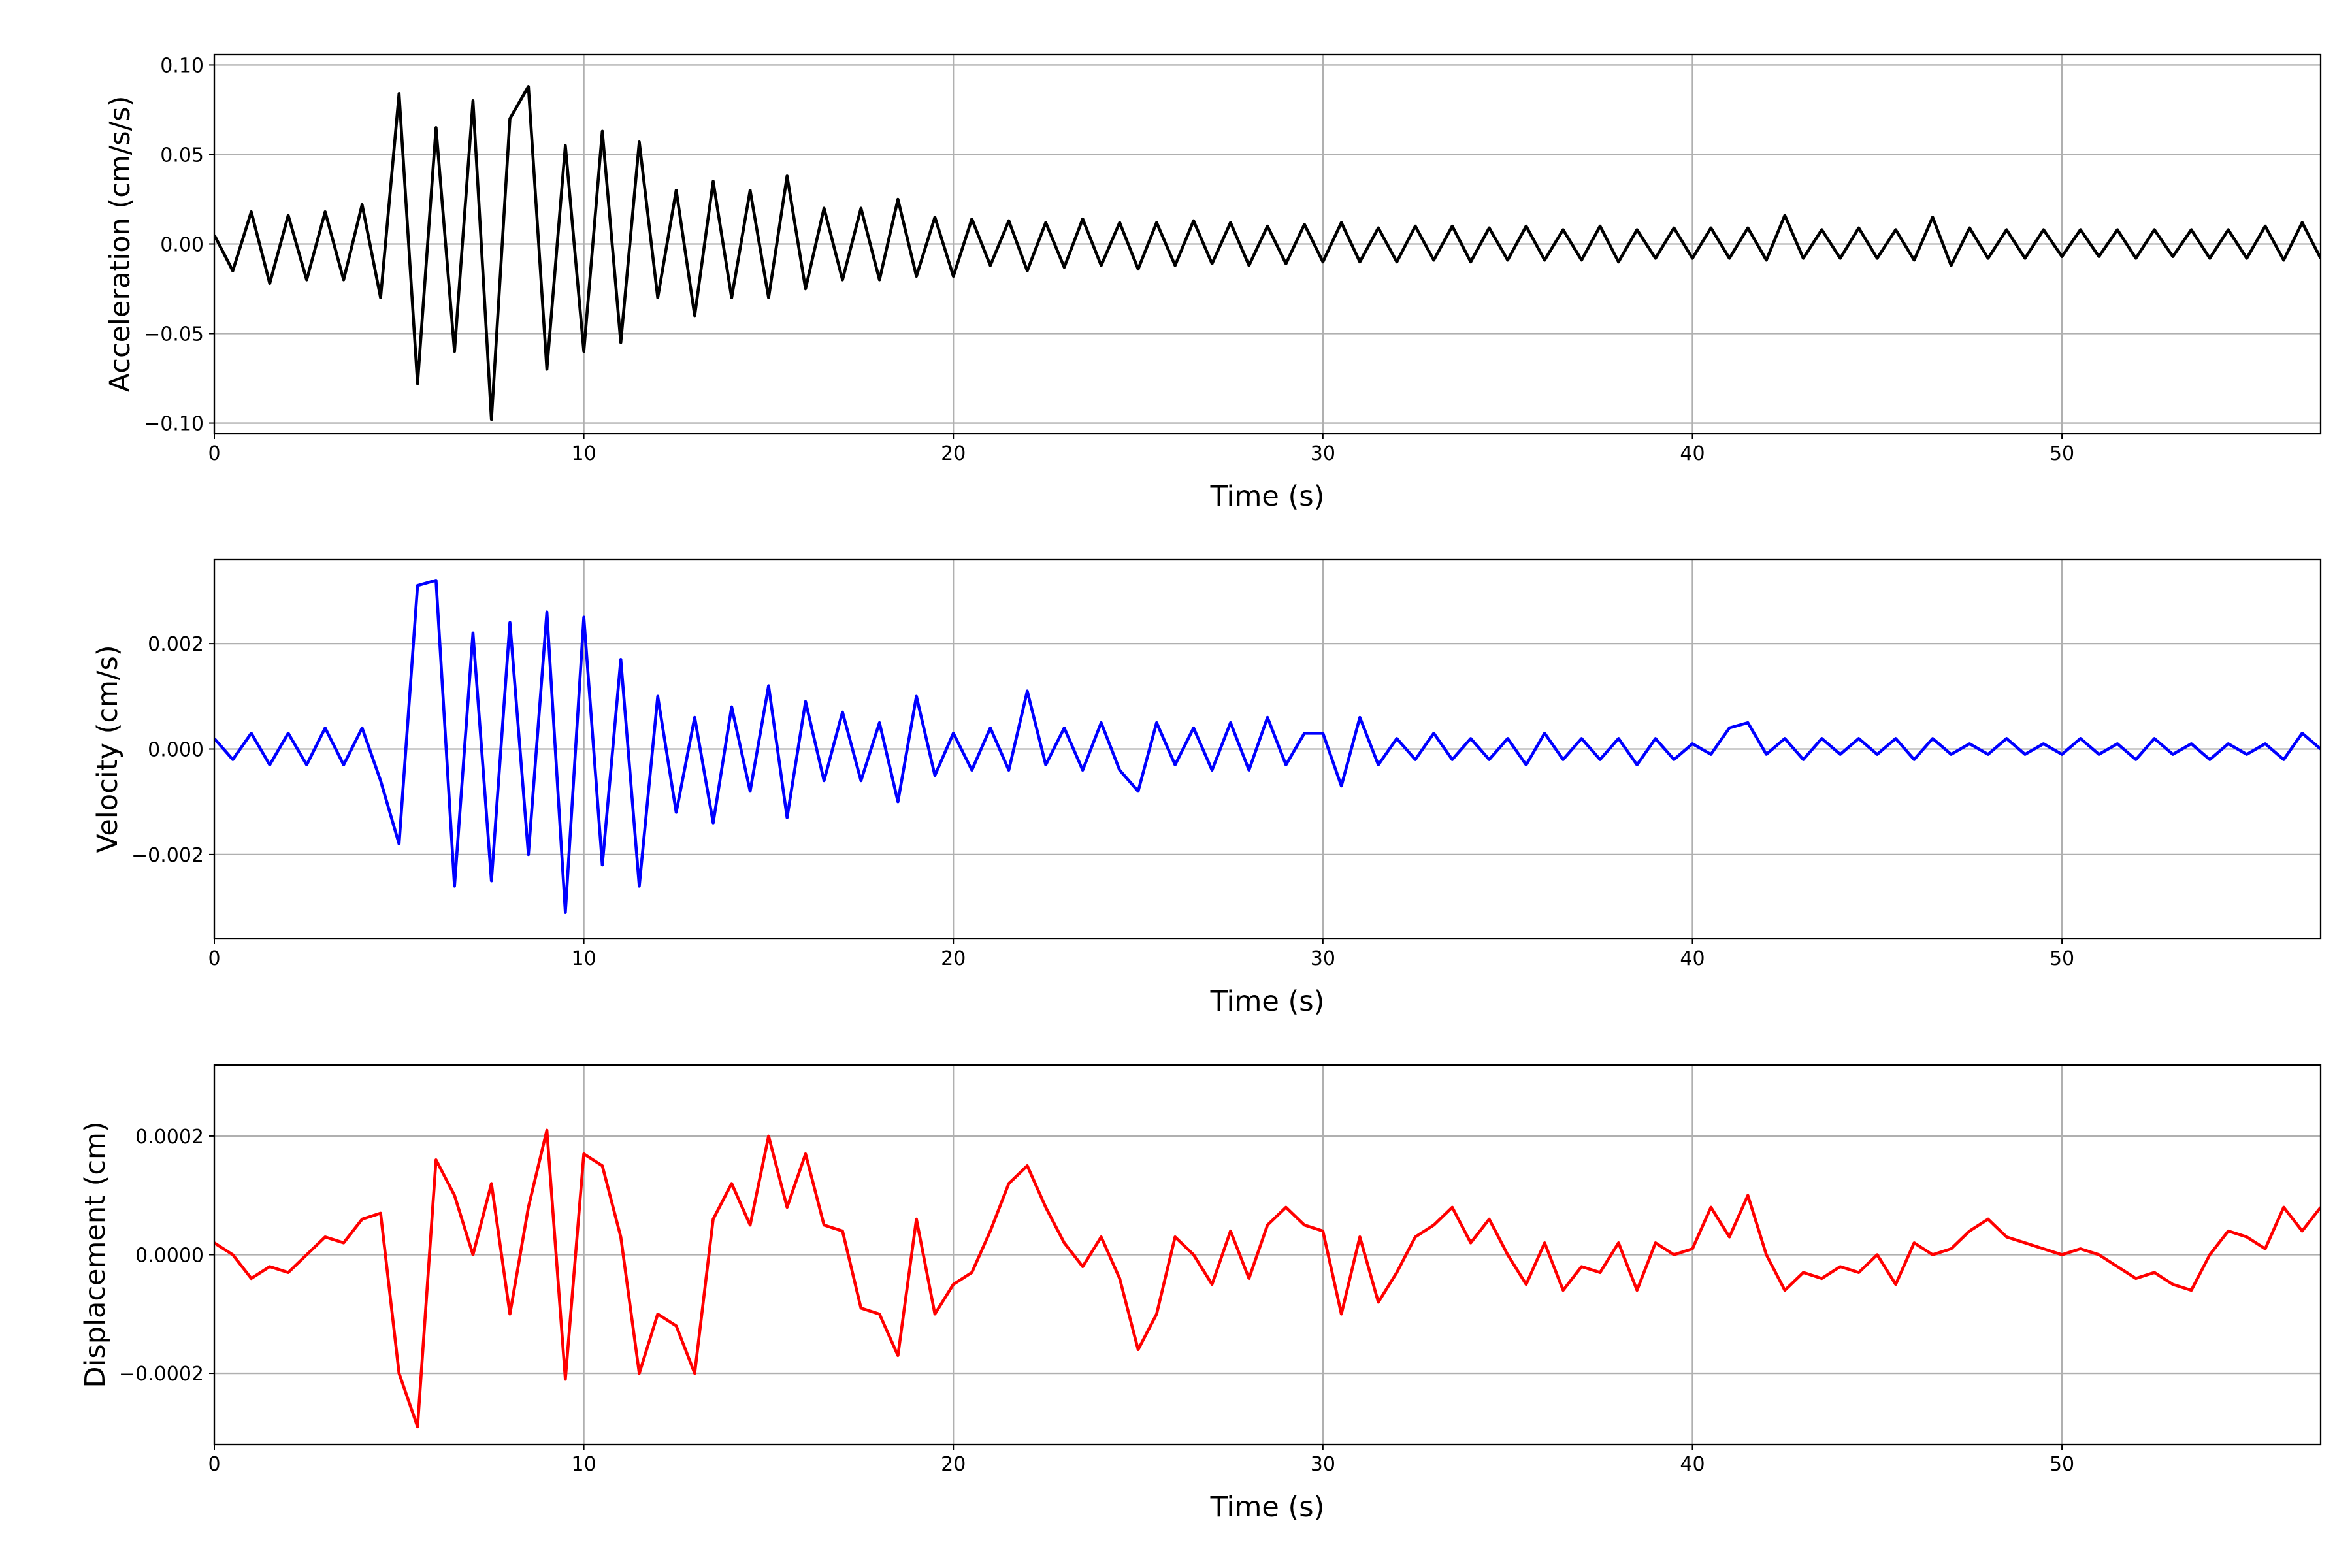 The width and height of the screenshot is (2352, 1568). What do you see at coordinates (174, 334) in the screenshot?
I see `y-tick-label: −0.05` at bounding box center [174, 334].